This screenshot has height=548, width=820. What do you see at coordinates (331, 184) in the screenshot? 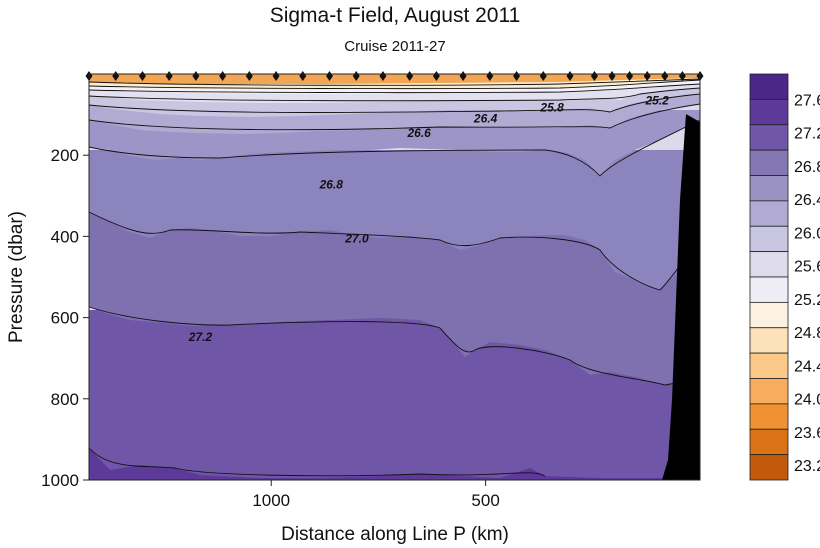
I see `contour-label: 26.8` at bounding box center [331, 184].